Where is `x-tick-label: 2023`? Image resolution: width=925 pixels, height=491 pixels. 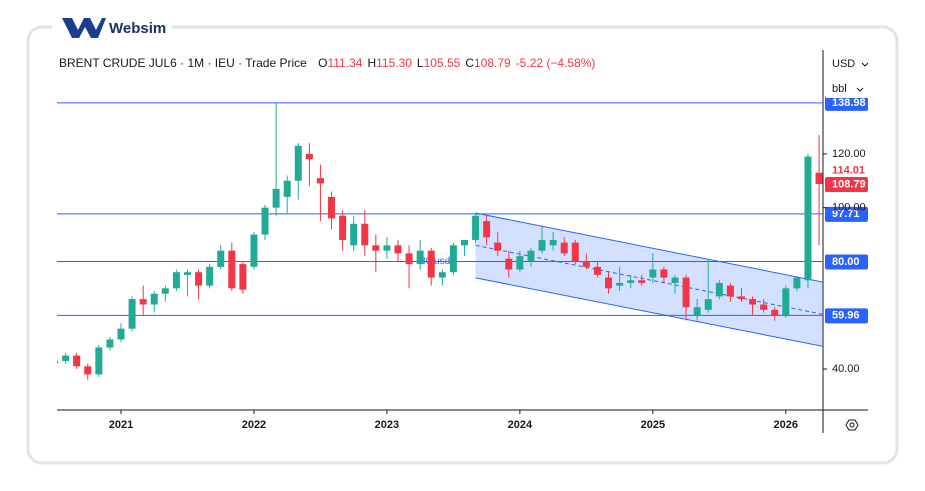
x-tick-label: 2023 is located at coordinates (387, 425).